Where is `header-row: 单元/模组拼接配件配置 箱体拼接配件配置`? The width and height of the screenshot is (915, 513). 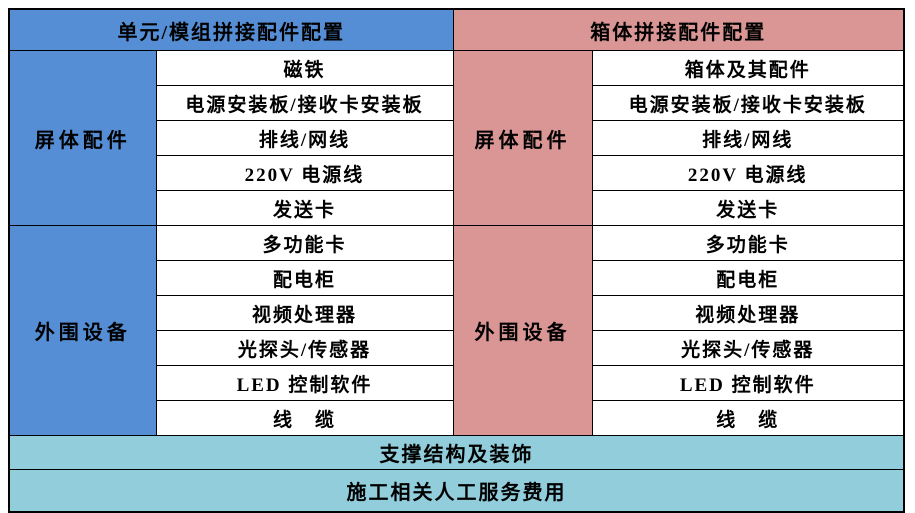
header-row: 单元/模组拼接配件配置 箱体拼接配件配置 is located at coordinates (456, 29).